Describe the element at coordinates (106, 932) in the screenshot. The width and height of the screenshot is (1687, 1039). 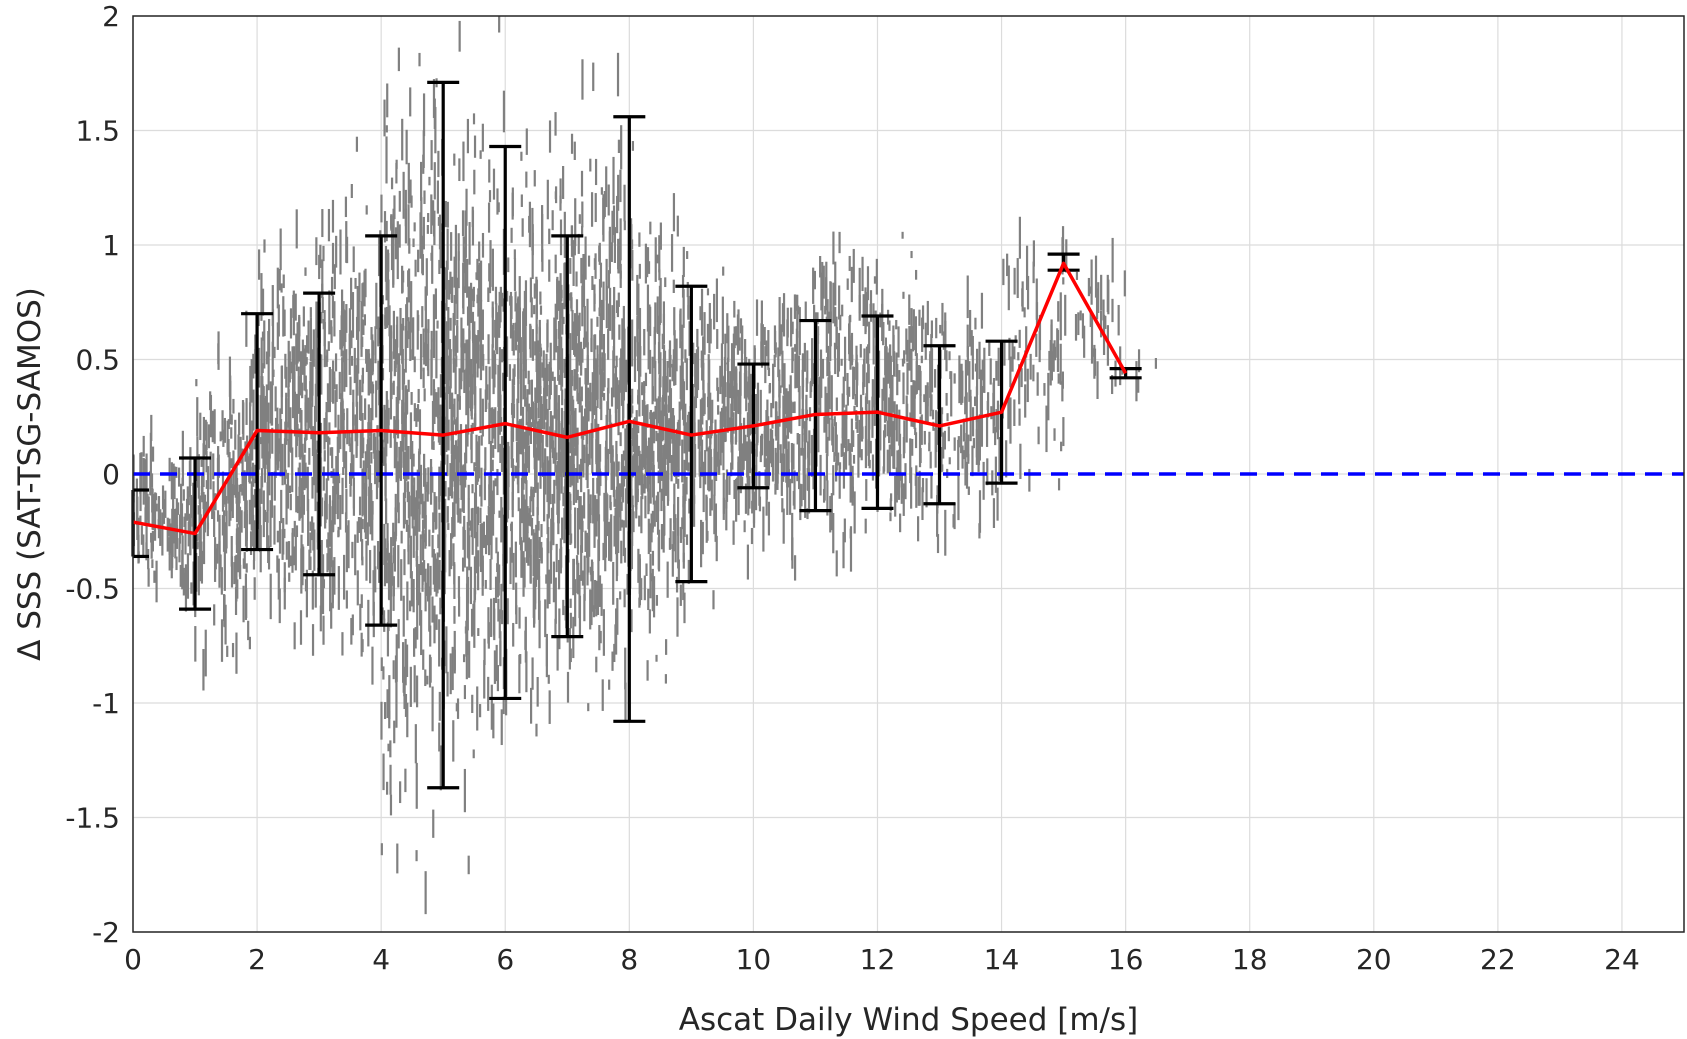
I see `y-tick-label-0: -2` at that location.